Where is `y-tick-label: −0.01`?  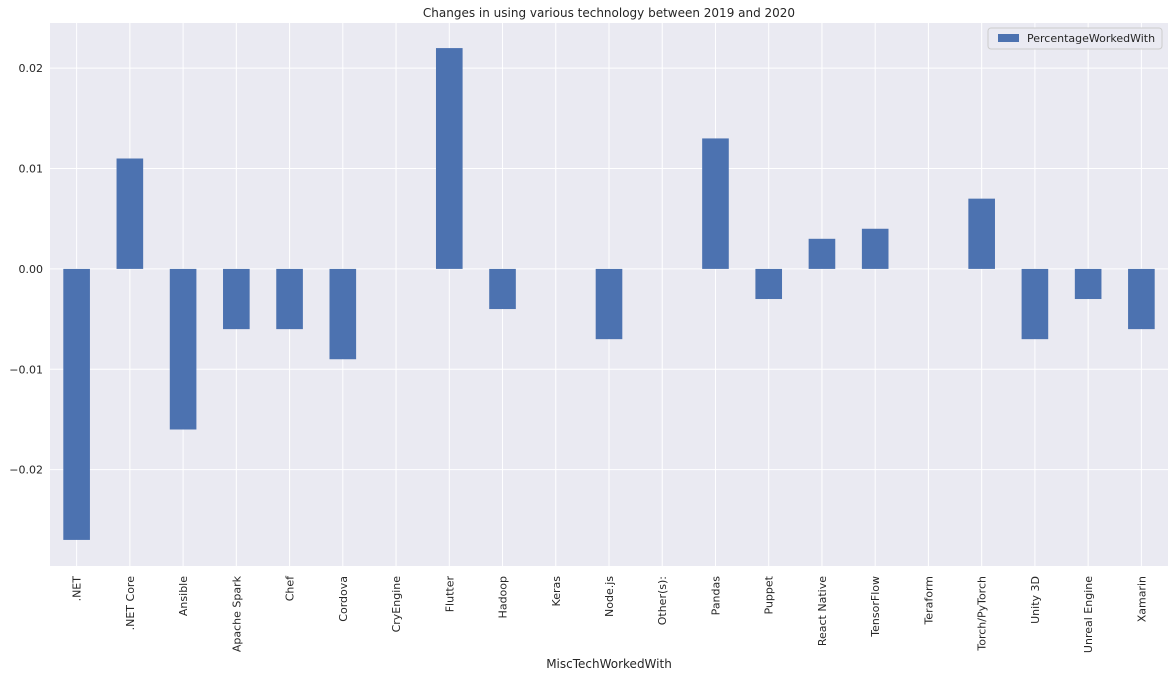
y-tick-label: −0.01 is located at coordinates (26, 369).